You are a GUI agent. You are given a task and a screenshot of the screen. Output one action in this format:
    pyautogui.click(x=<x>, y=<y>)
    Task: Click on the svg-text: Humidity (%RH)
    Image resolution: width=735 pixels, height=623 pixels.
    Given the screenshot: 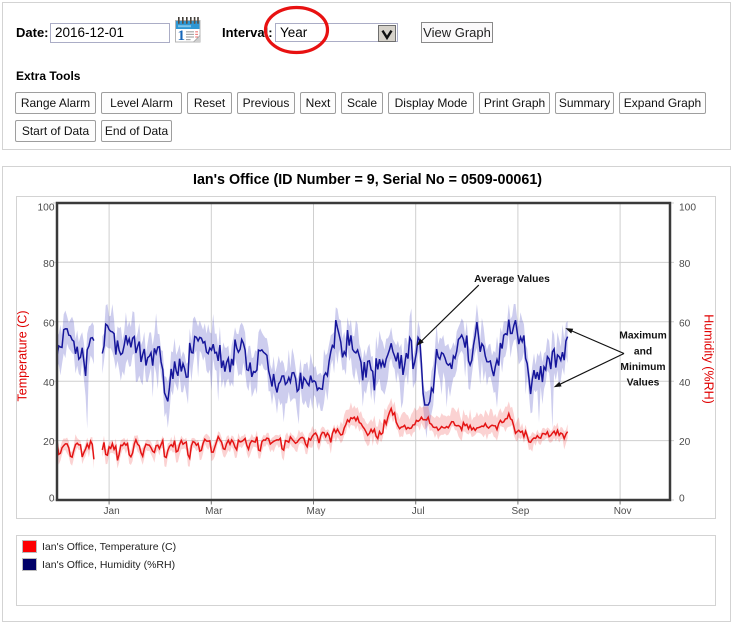 What is the action you would take?
    pyautogui.click(x=708, y=359)
    